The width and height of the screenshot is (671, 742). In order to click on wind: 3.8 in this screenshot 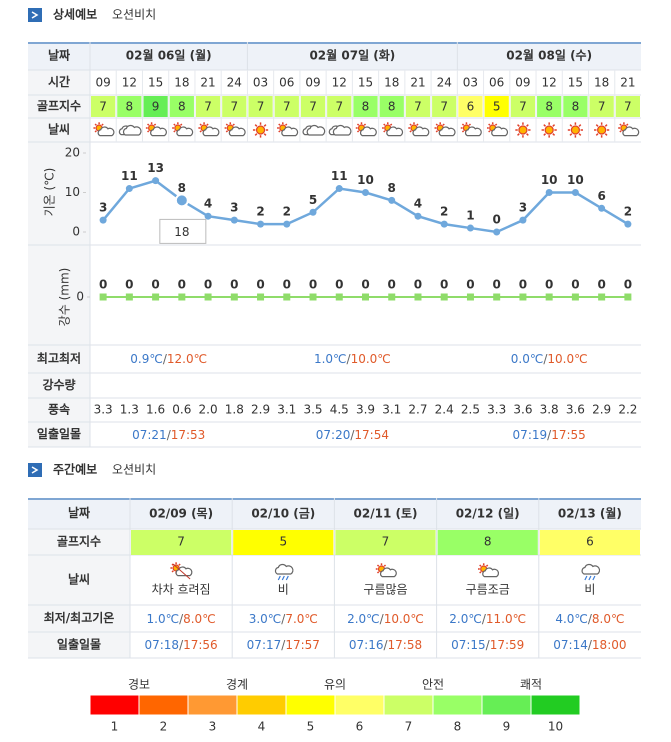, I will do `click(549, 410)`.